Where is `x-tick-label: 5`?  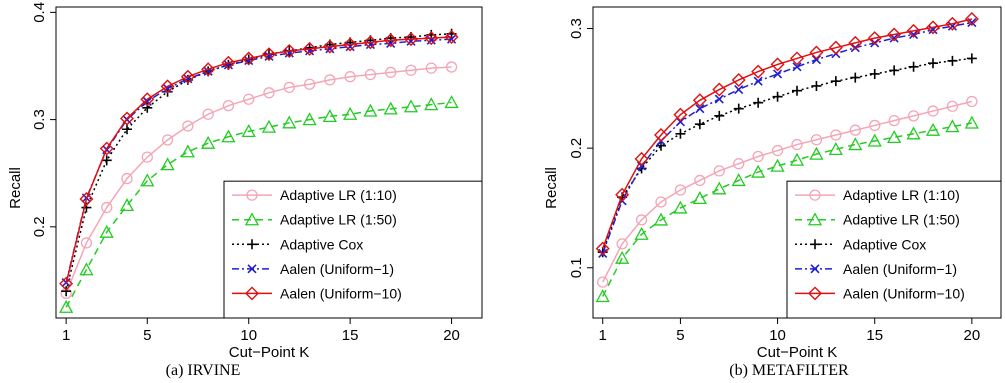 x-tick-label: 5 is located at coordinates (680, 335).